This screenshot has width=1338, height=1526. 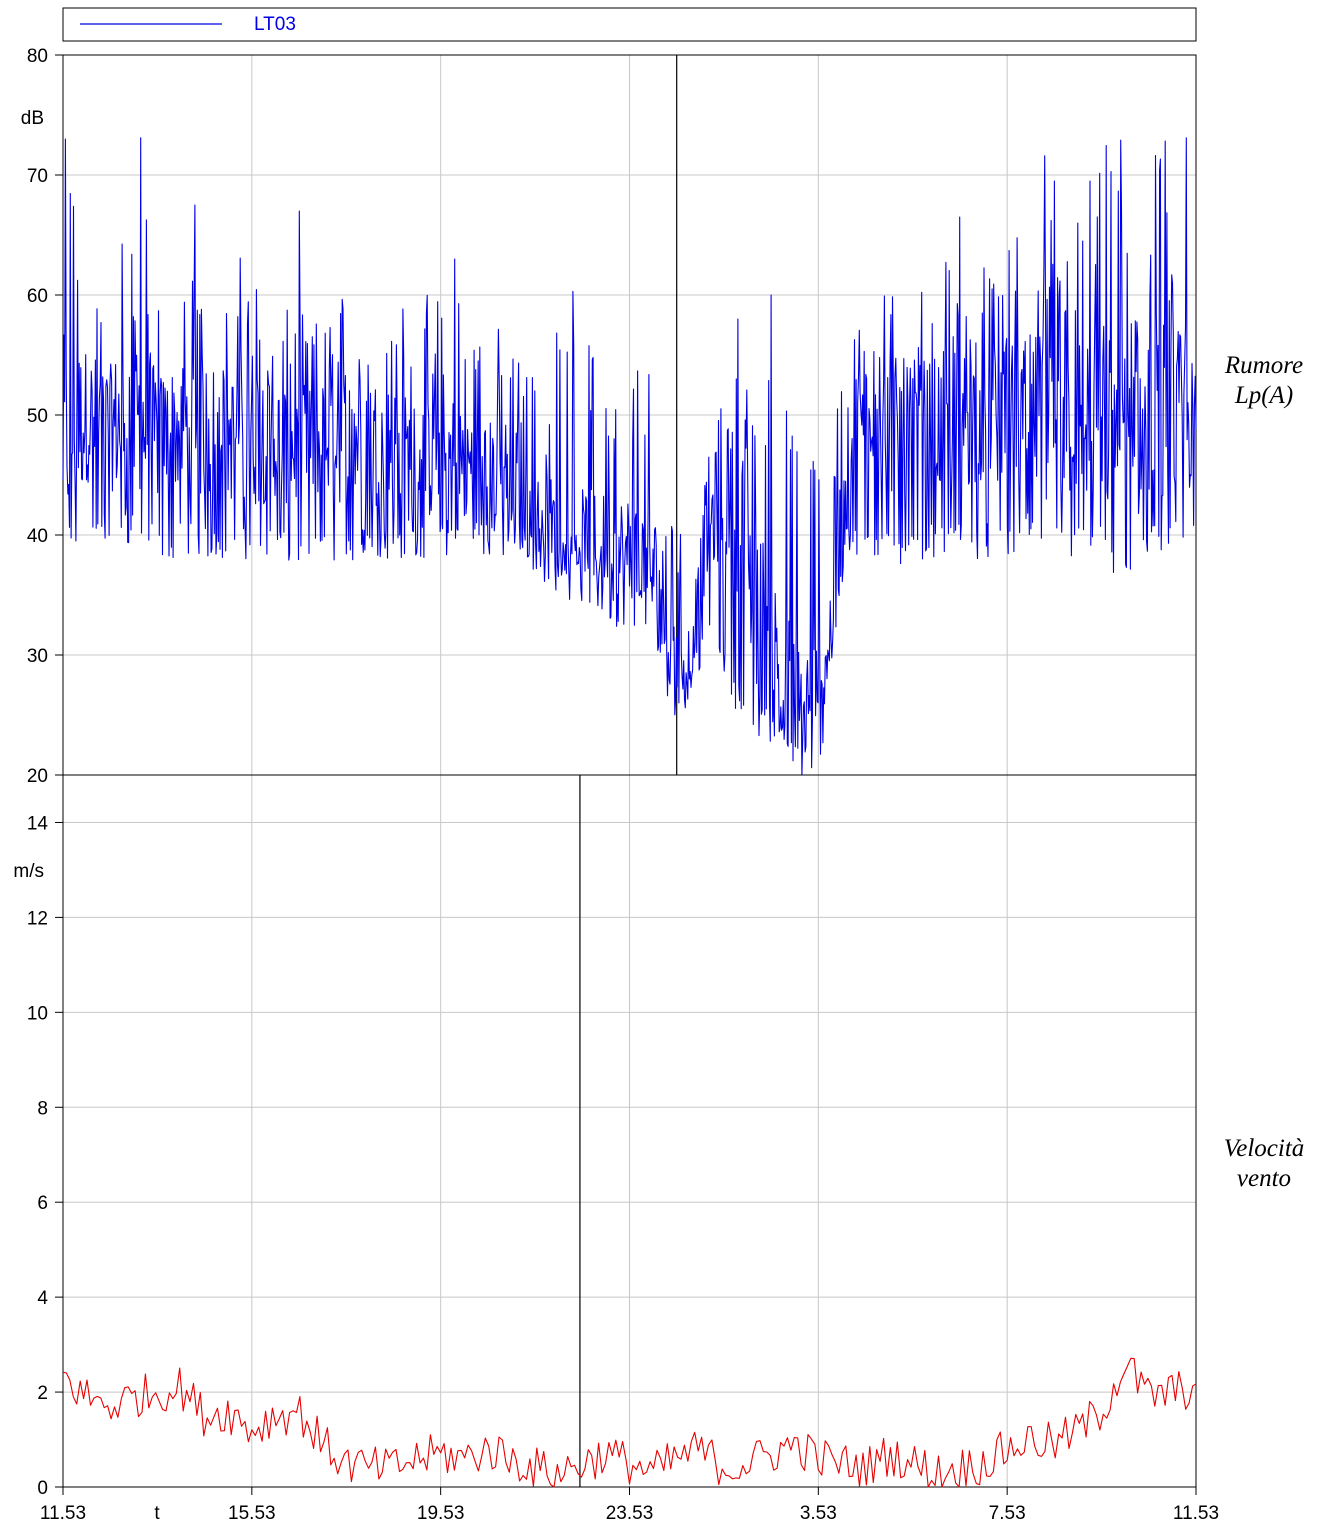 What do you see at coordinates (630, 1513) in the screenshot?
I see `x-tick-label: 23.53` at bounding box center [630, 1513].